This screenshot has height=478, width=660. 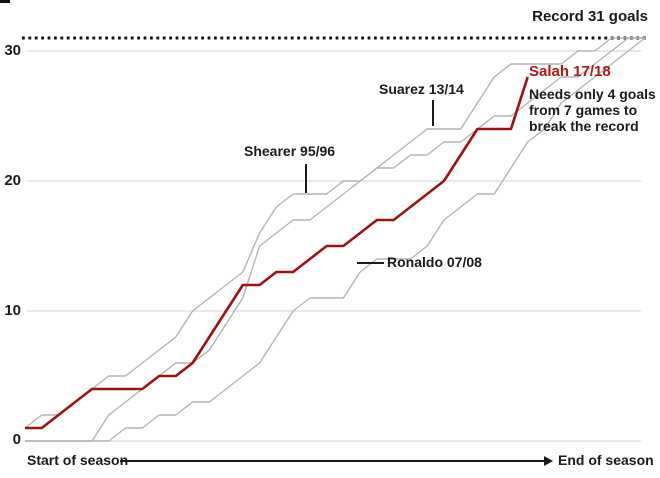 I want to click on y-tick-0: 0, so click(x=16, y=439).